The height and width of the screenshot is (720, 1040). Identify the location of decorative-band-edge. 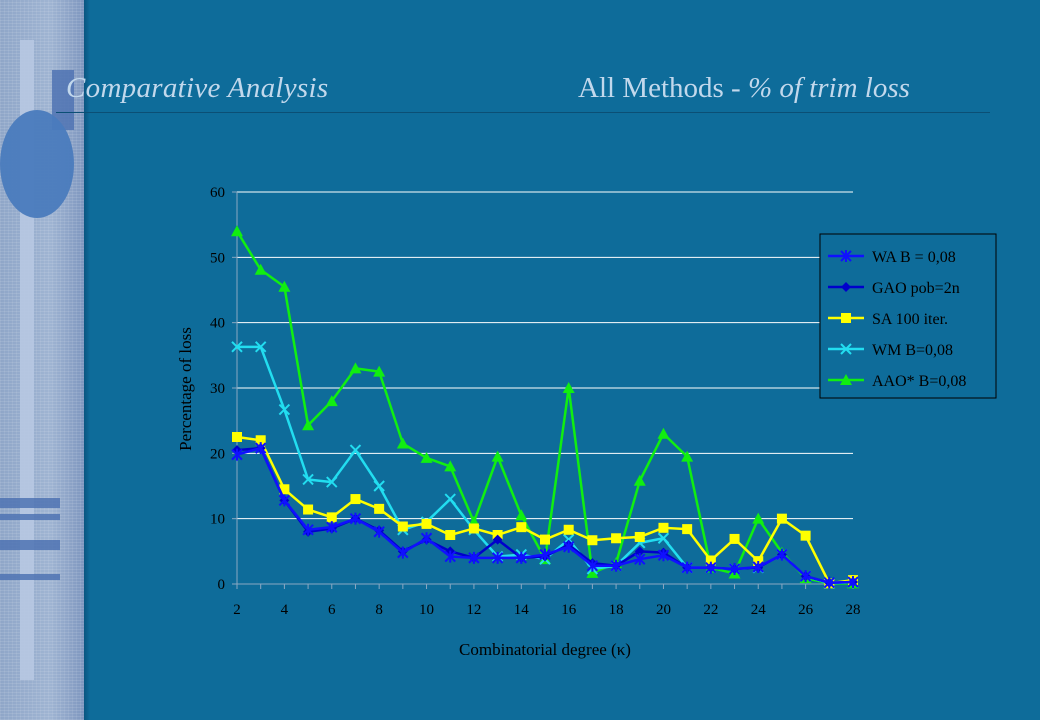
(87, 360).